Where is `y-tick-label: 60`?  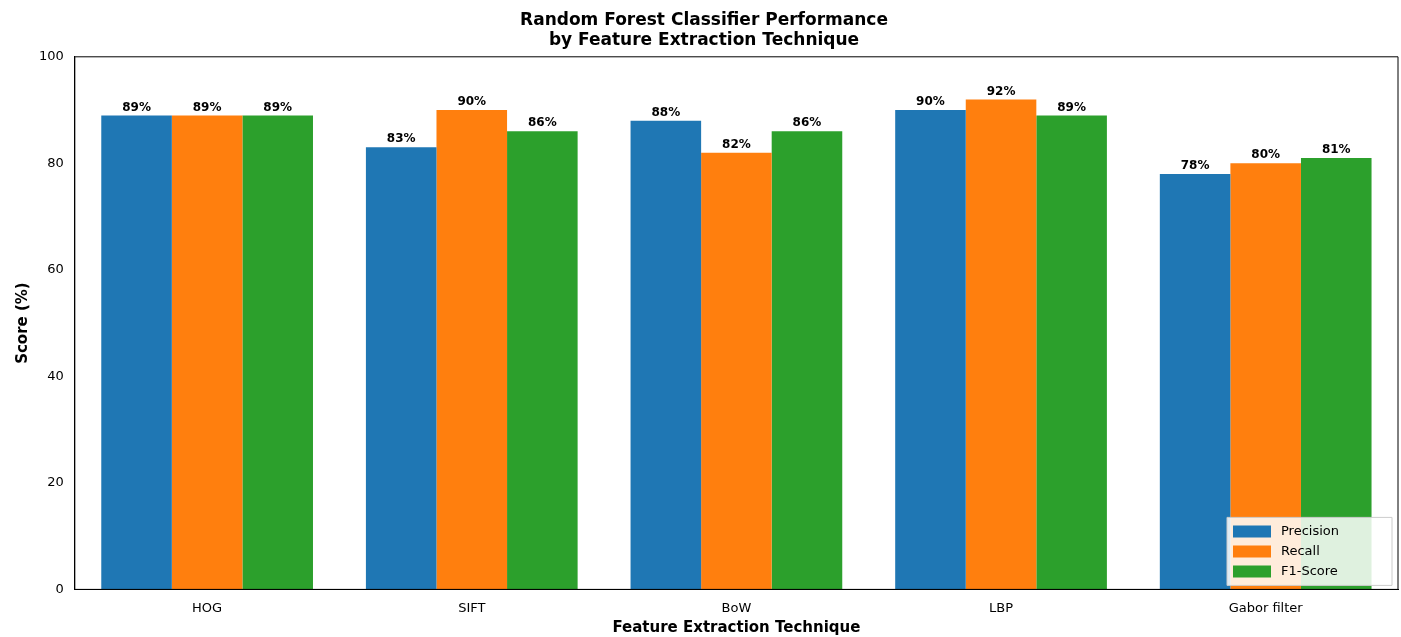 y-tick-label: 60 is located at coordinates (55, 269).